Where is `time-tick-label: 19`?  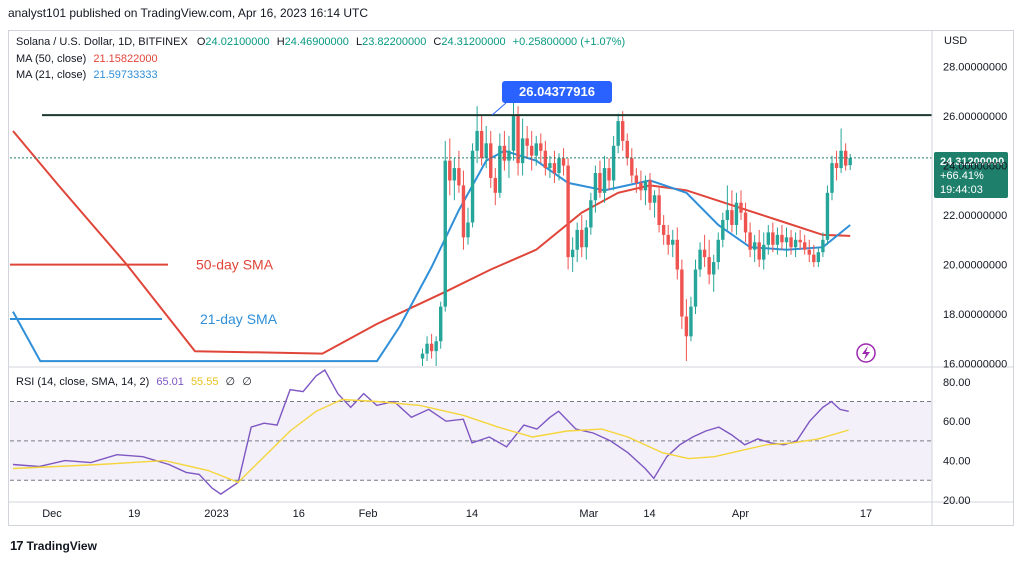 time-tick-label: 19 is located at coordinates (134, 514).